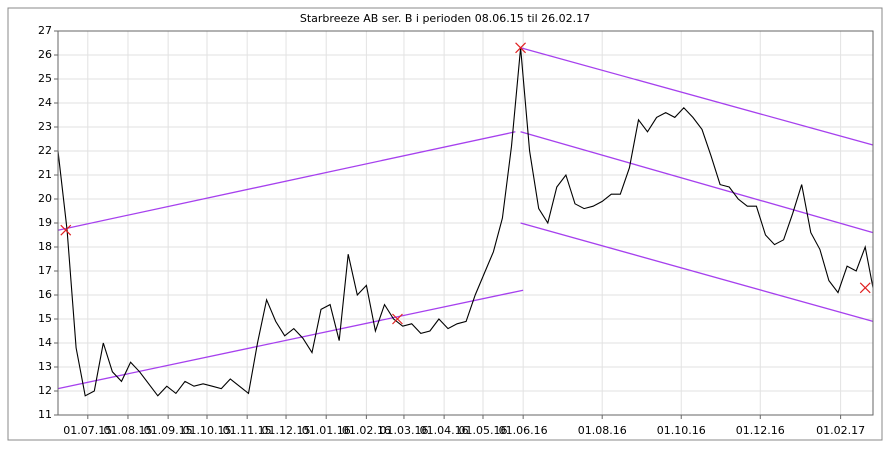 This screenshot has width=891, height=450. What do you see at coordinates (127, 430) in the screenshot?
I see `x-tick-label: 01.08.15` at bounding box center [127, 430].